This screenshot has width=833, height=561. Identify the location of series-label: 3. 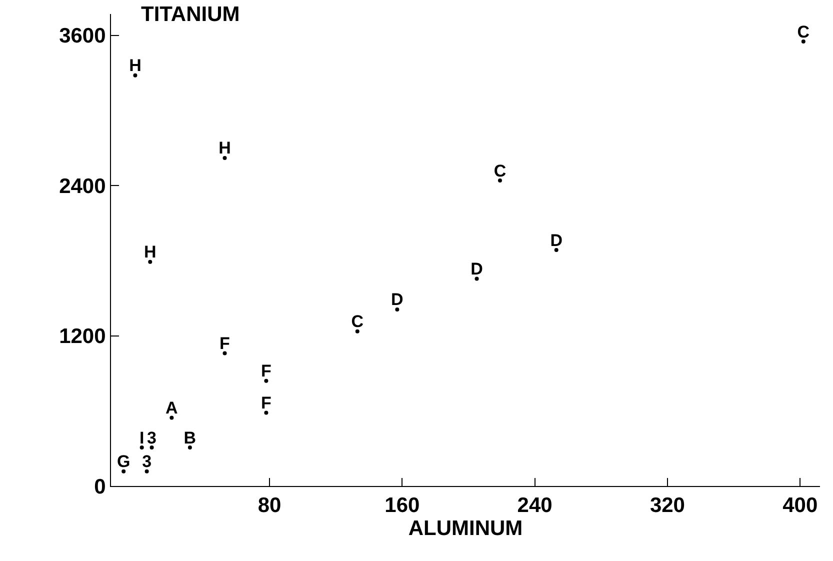
(147, 462).